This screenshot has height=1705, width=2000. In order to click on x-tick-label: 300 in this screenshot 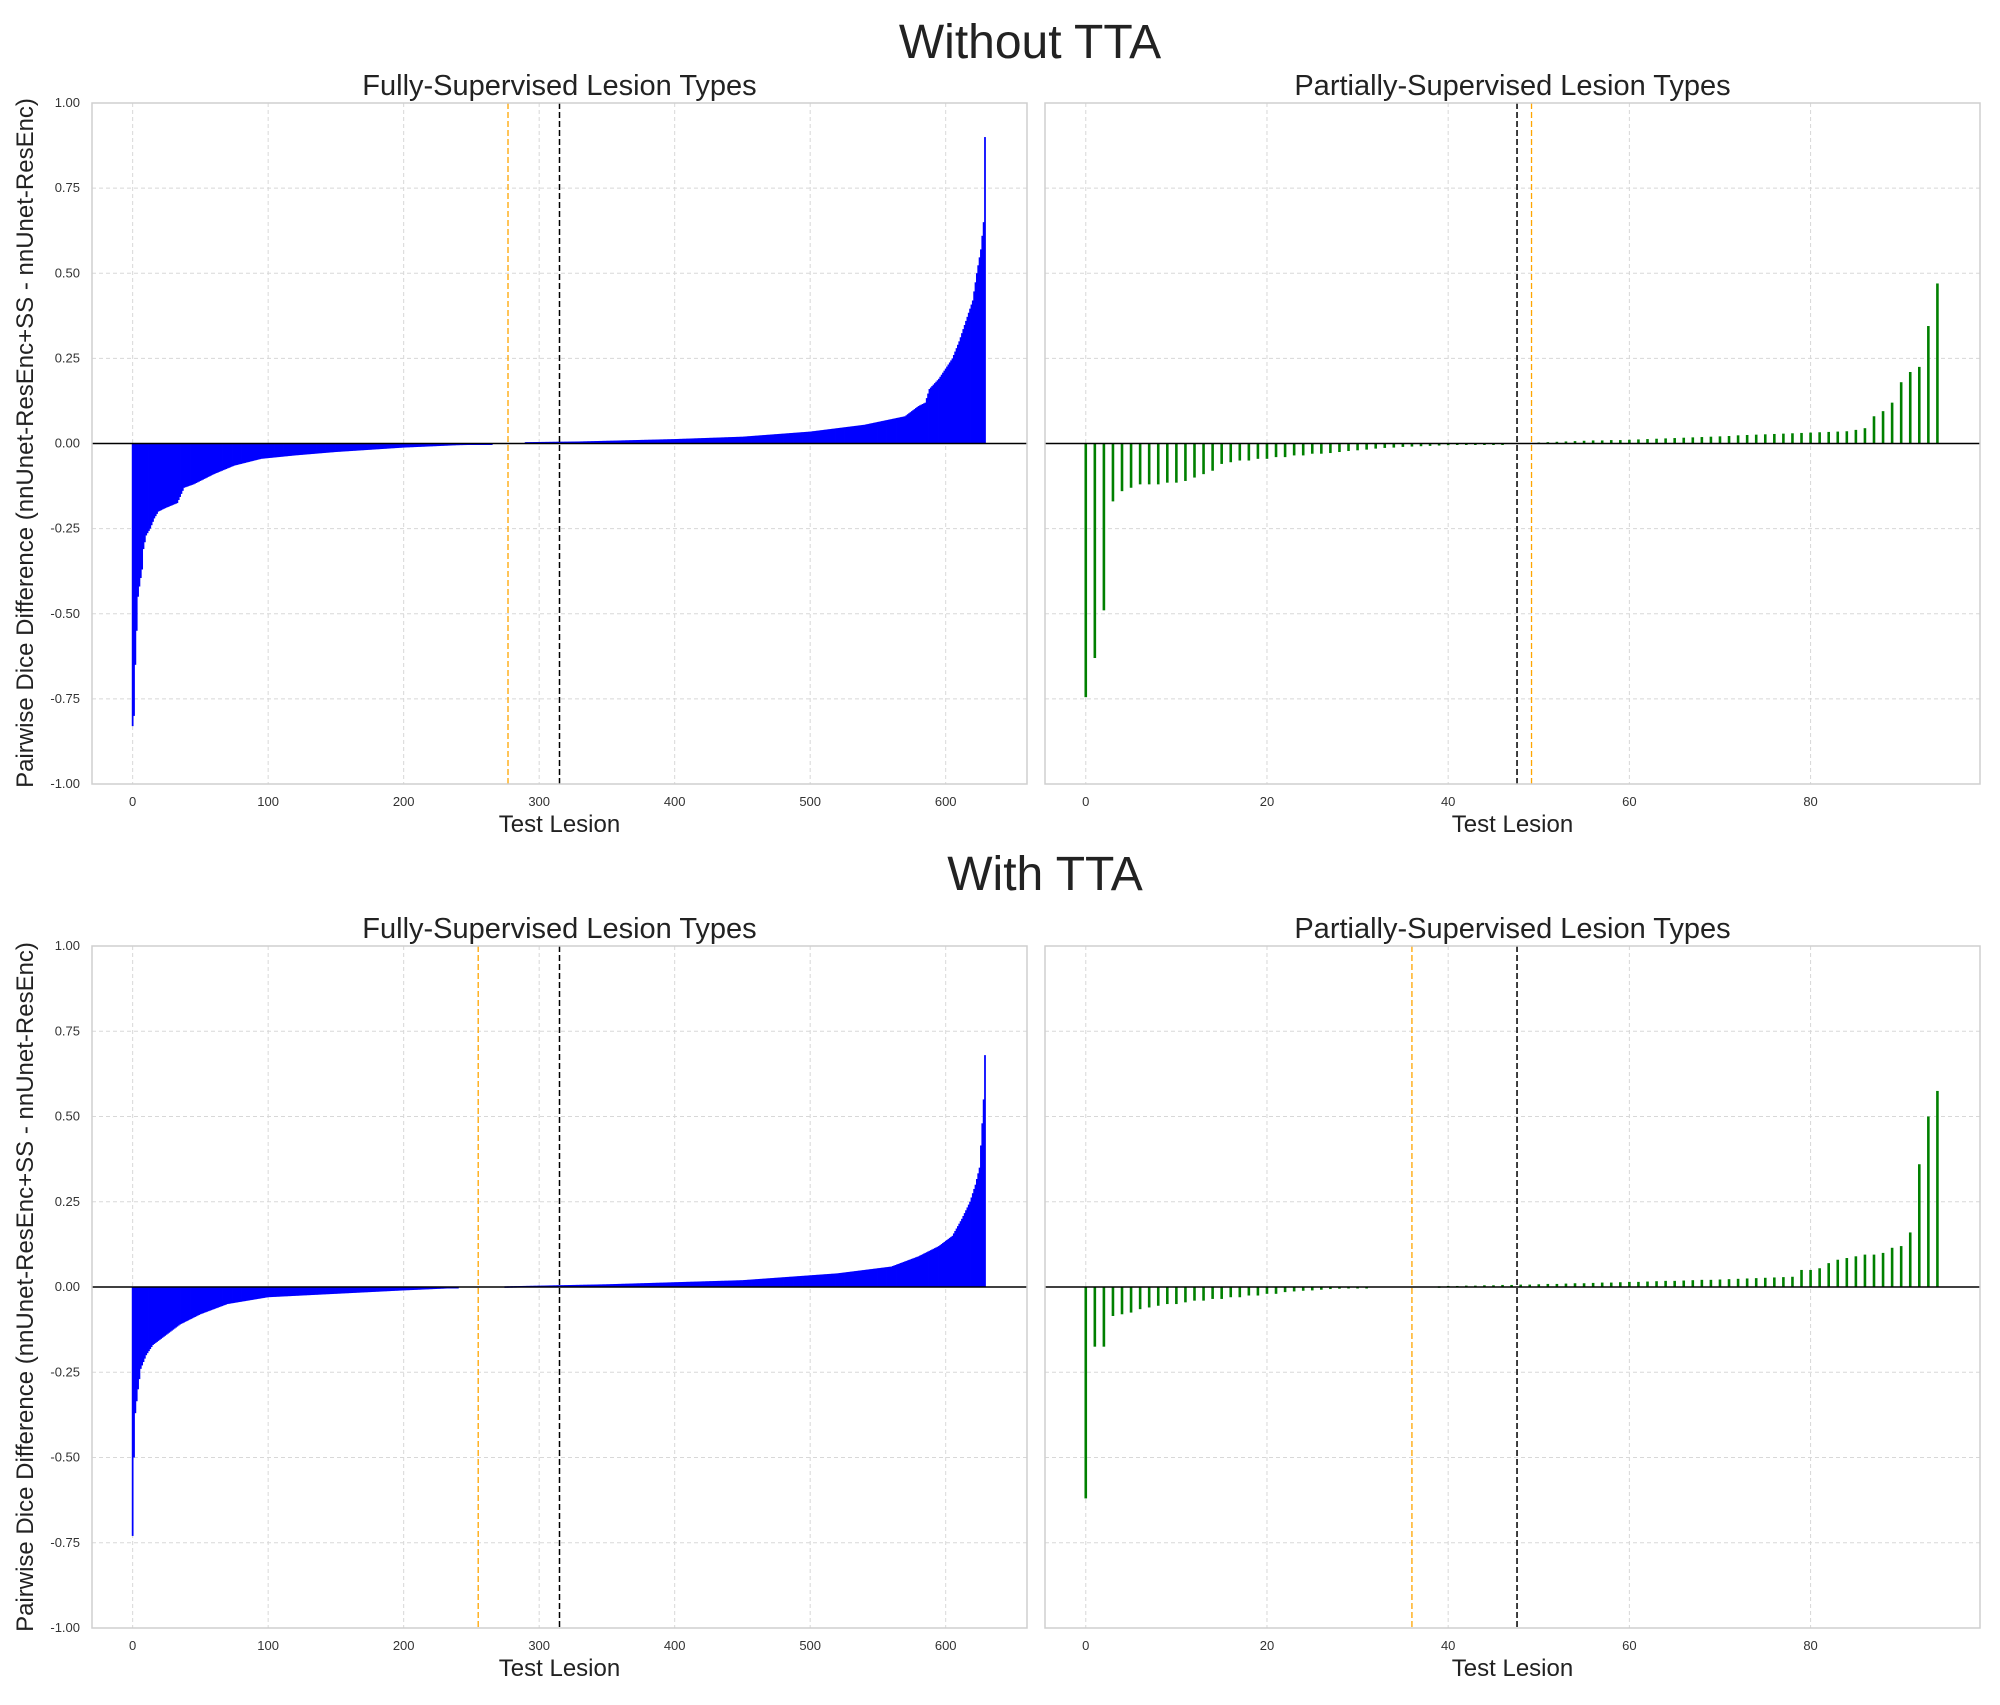, I will do `click(539, 801)`.